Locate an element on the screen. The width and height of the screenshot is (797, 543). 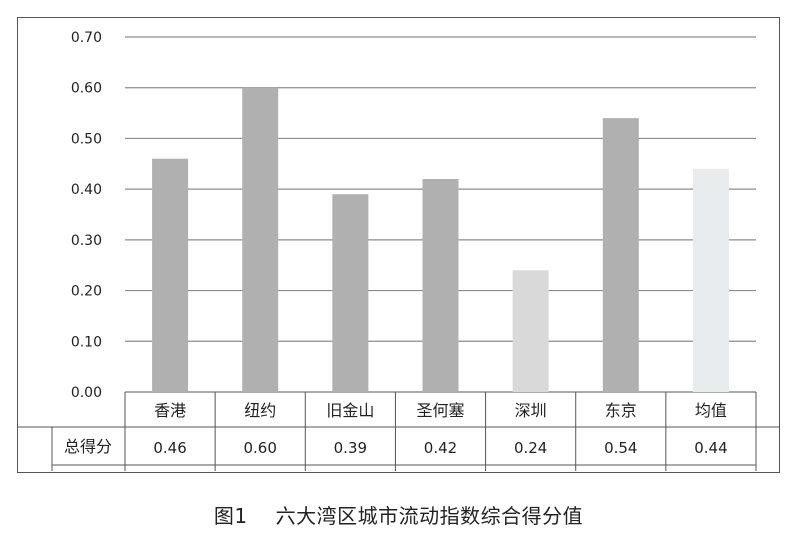
x-tick-label: 圣何塞 is located at coordinates (440, 410).